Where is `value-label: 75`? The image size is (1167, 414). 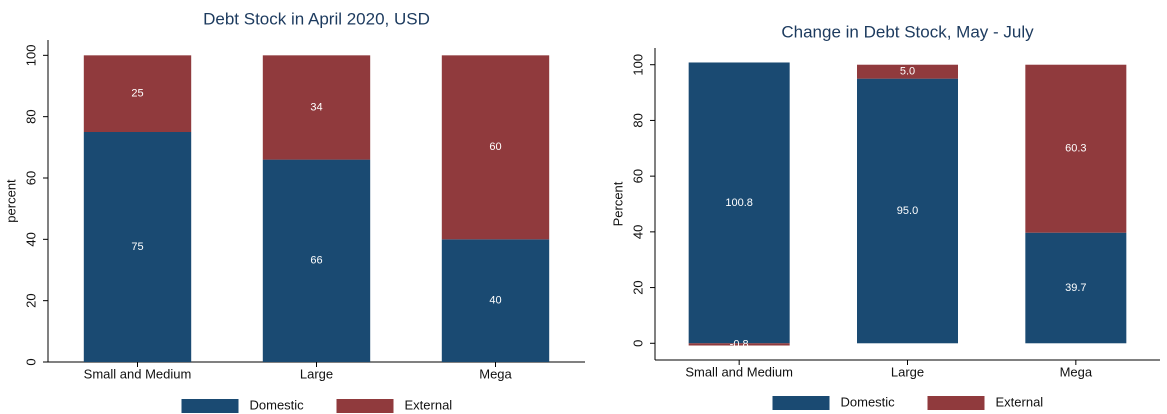 value-label: 75 is located at coordinates (137, 247).